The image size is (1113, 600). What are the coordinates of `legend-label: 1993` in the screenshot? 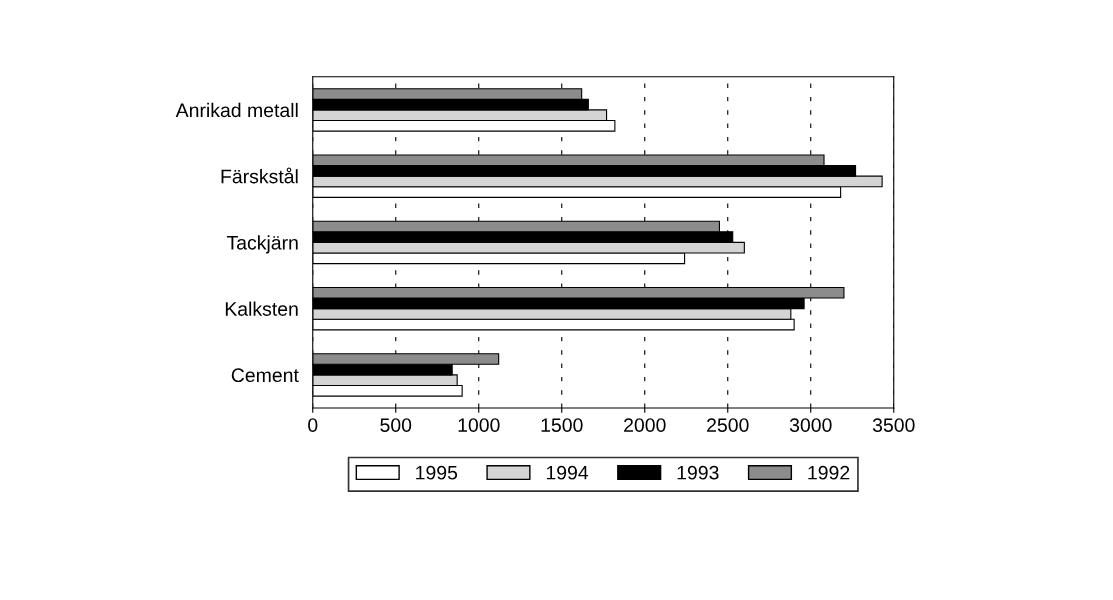 It's located at (698, 472).